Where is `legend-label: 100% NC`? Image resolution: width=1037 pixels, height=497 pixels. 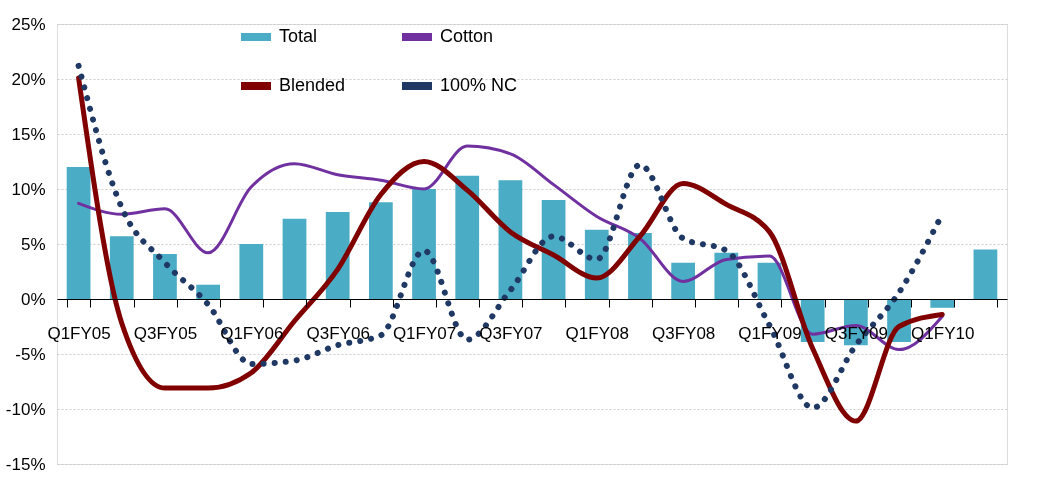
legend-label: 100% NC is located at coordinates (479, 85).